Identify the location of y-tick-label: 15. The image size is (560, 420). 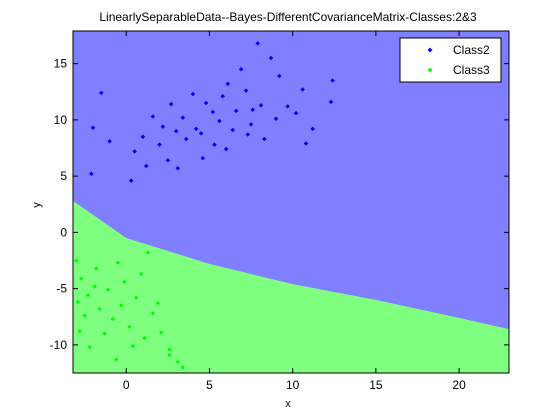
(61, 64).